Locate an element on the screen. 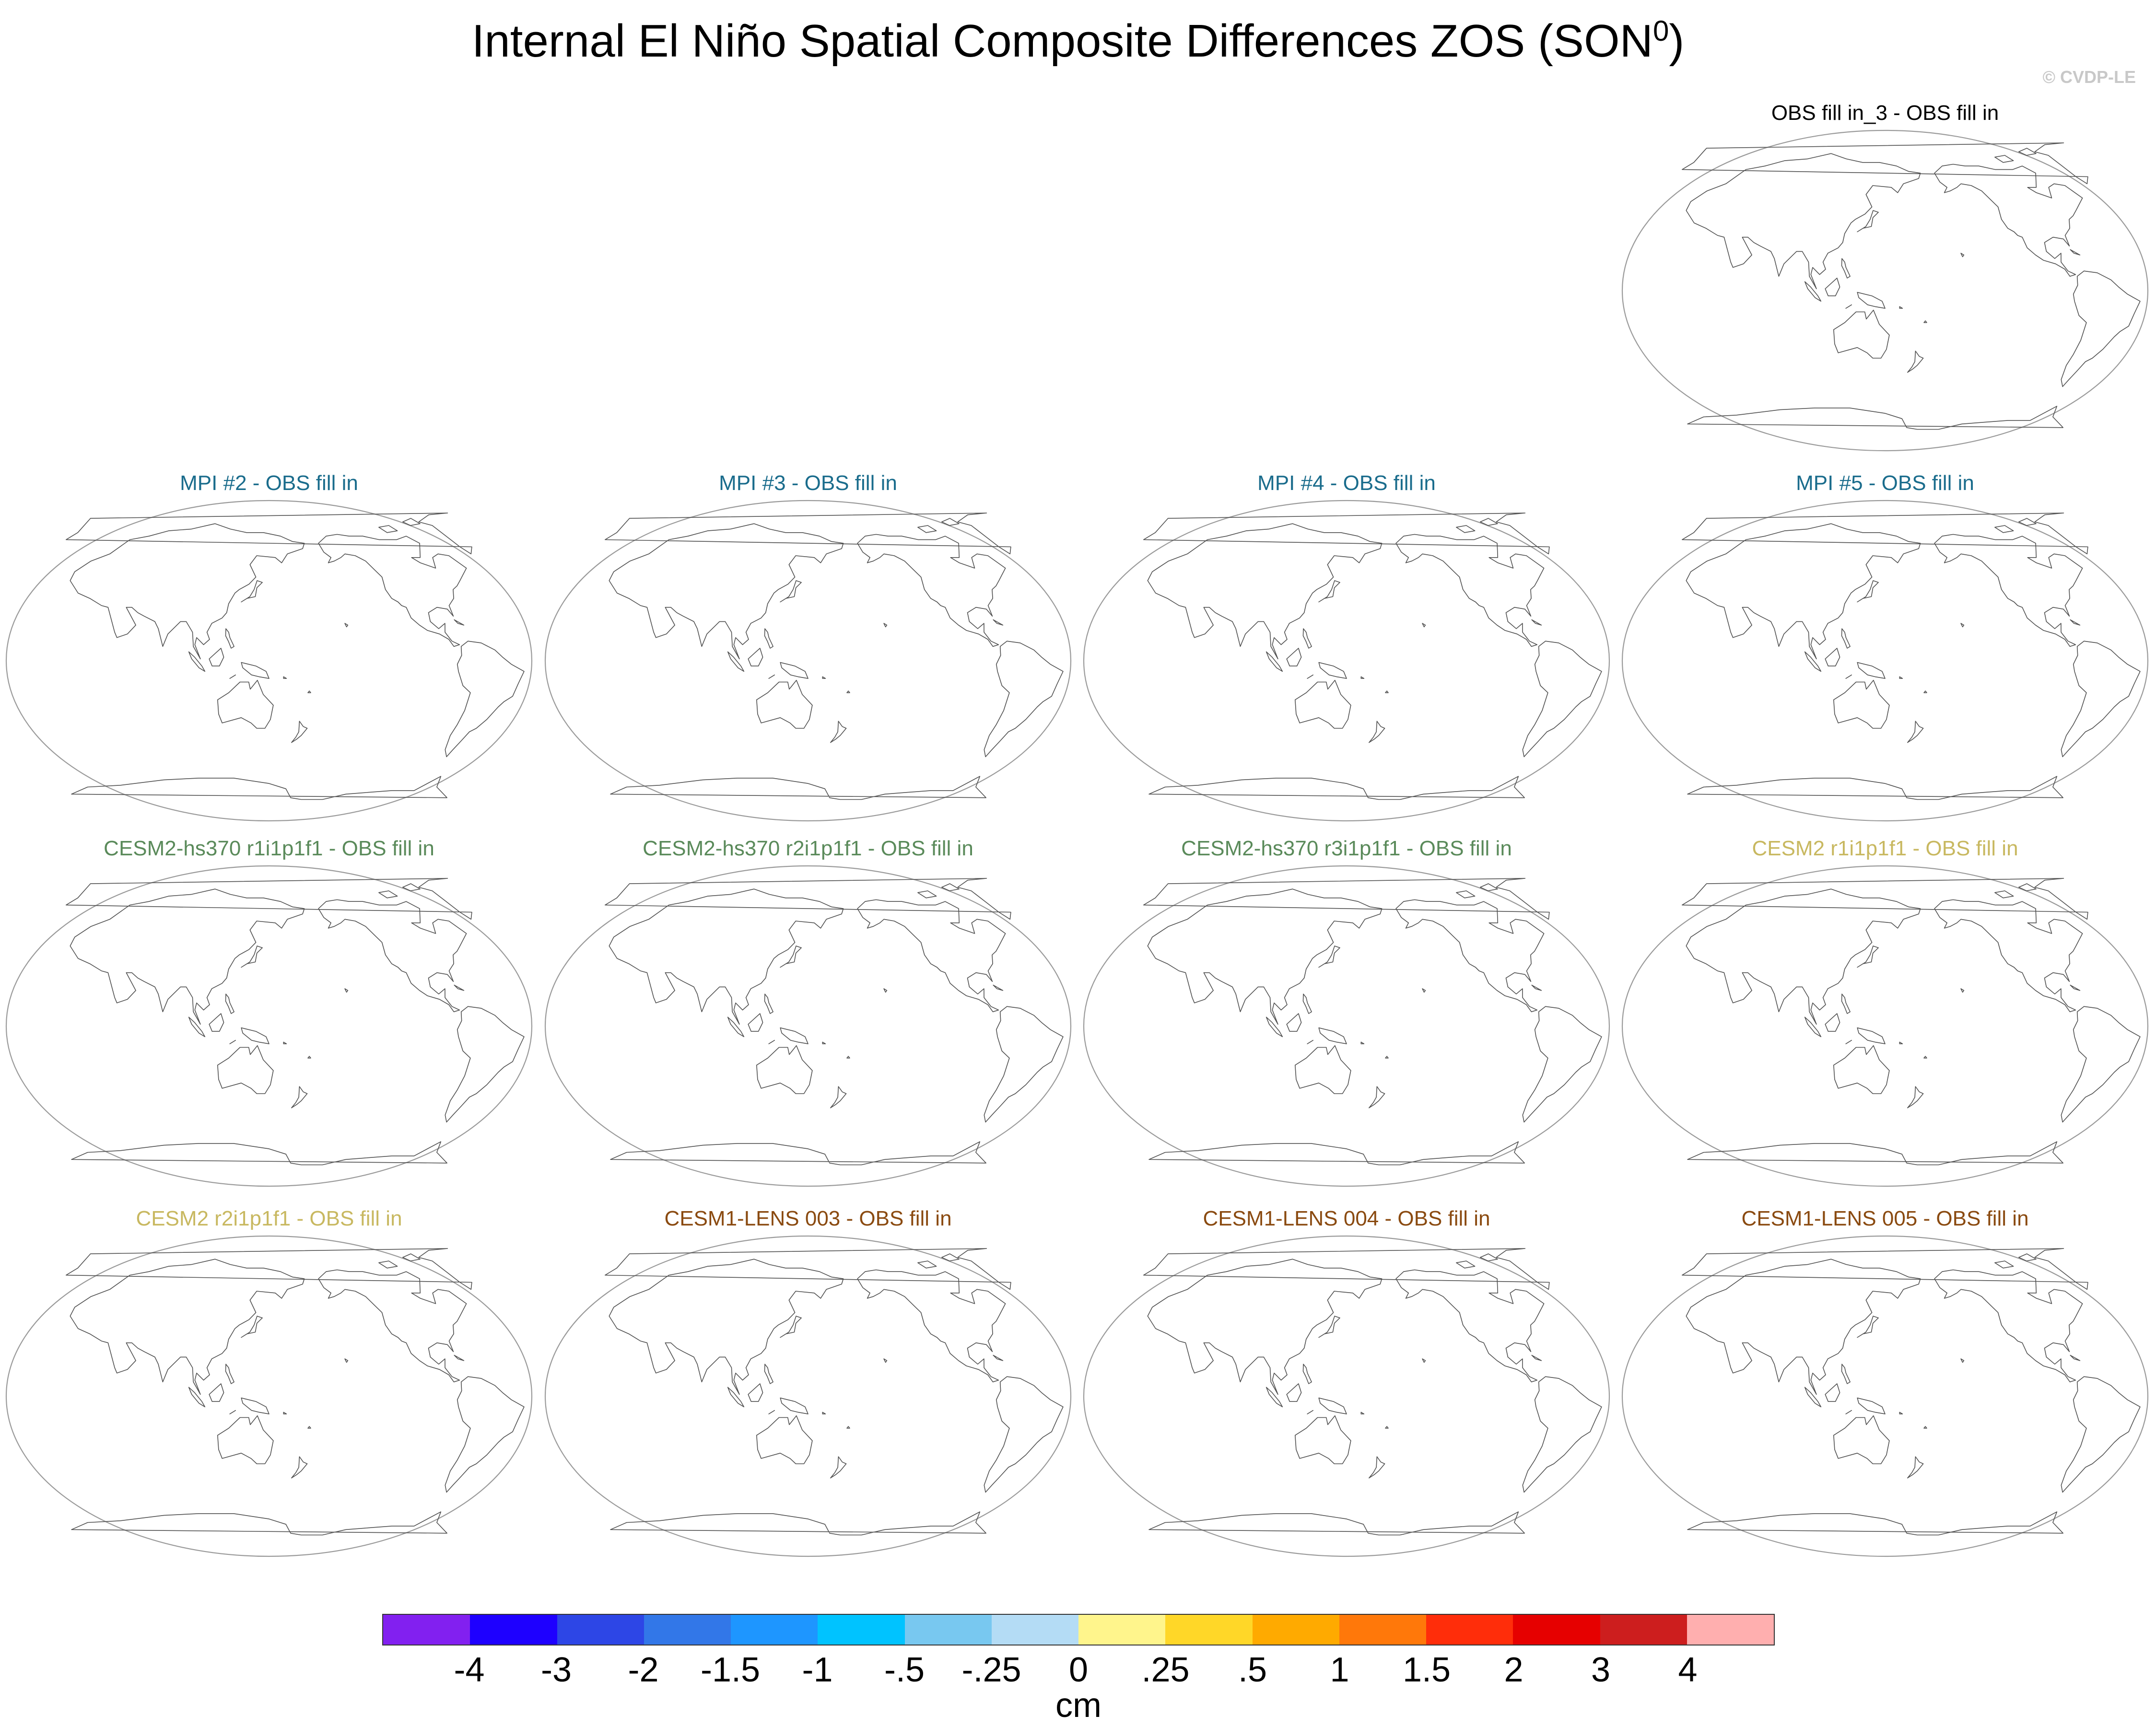  colorbar-units: cm is located at coordinates (1078, 1705).